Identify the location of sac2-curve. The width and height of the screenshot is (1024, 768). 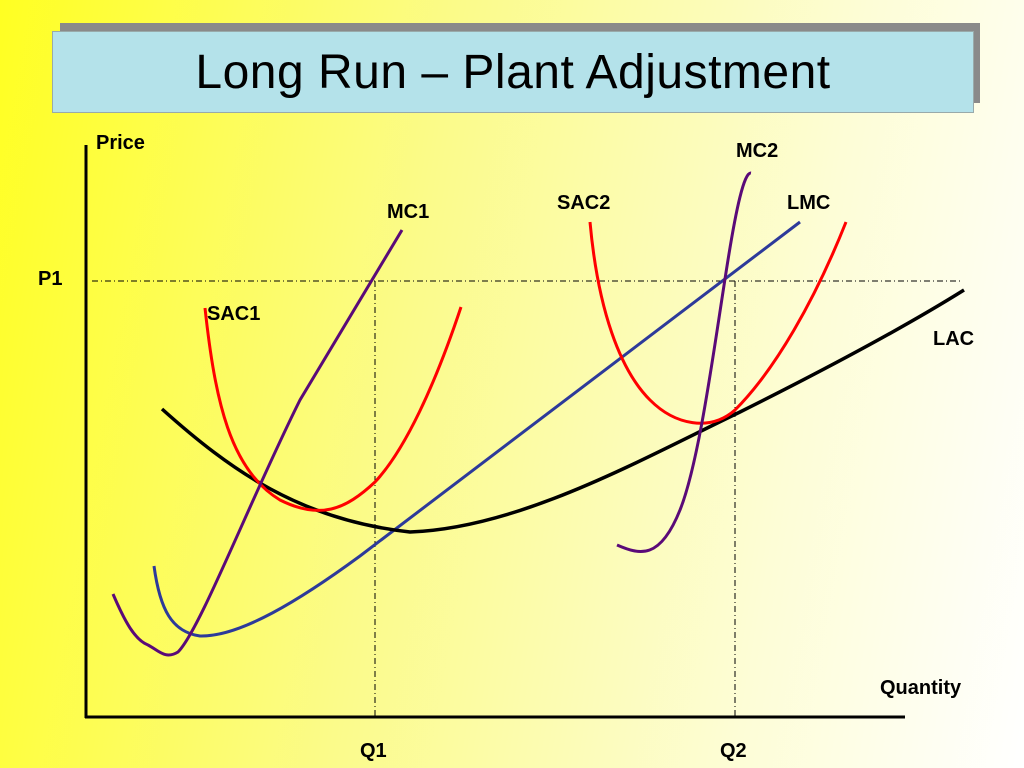
(718, 323).